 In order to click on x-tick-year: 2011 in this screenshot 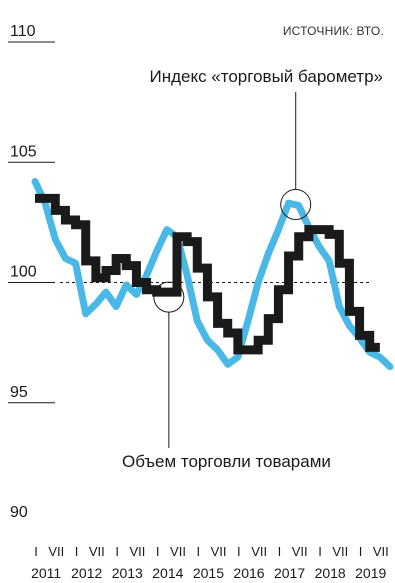, I will do `click(46, 573)`.